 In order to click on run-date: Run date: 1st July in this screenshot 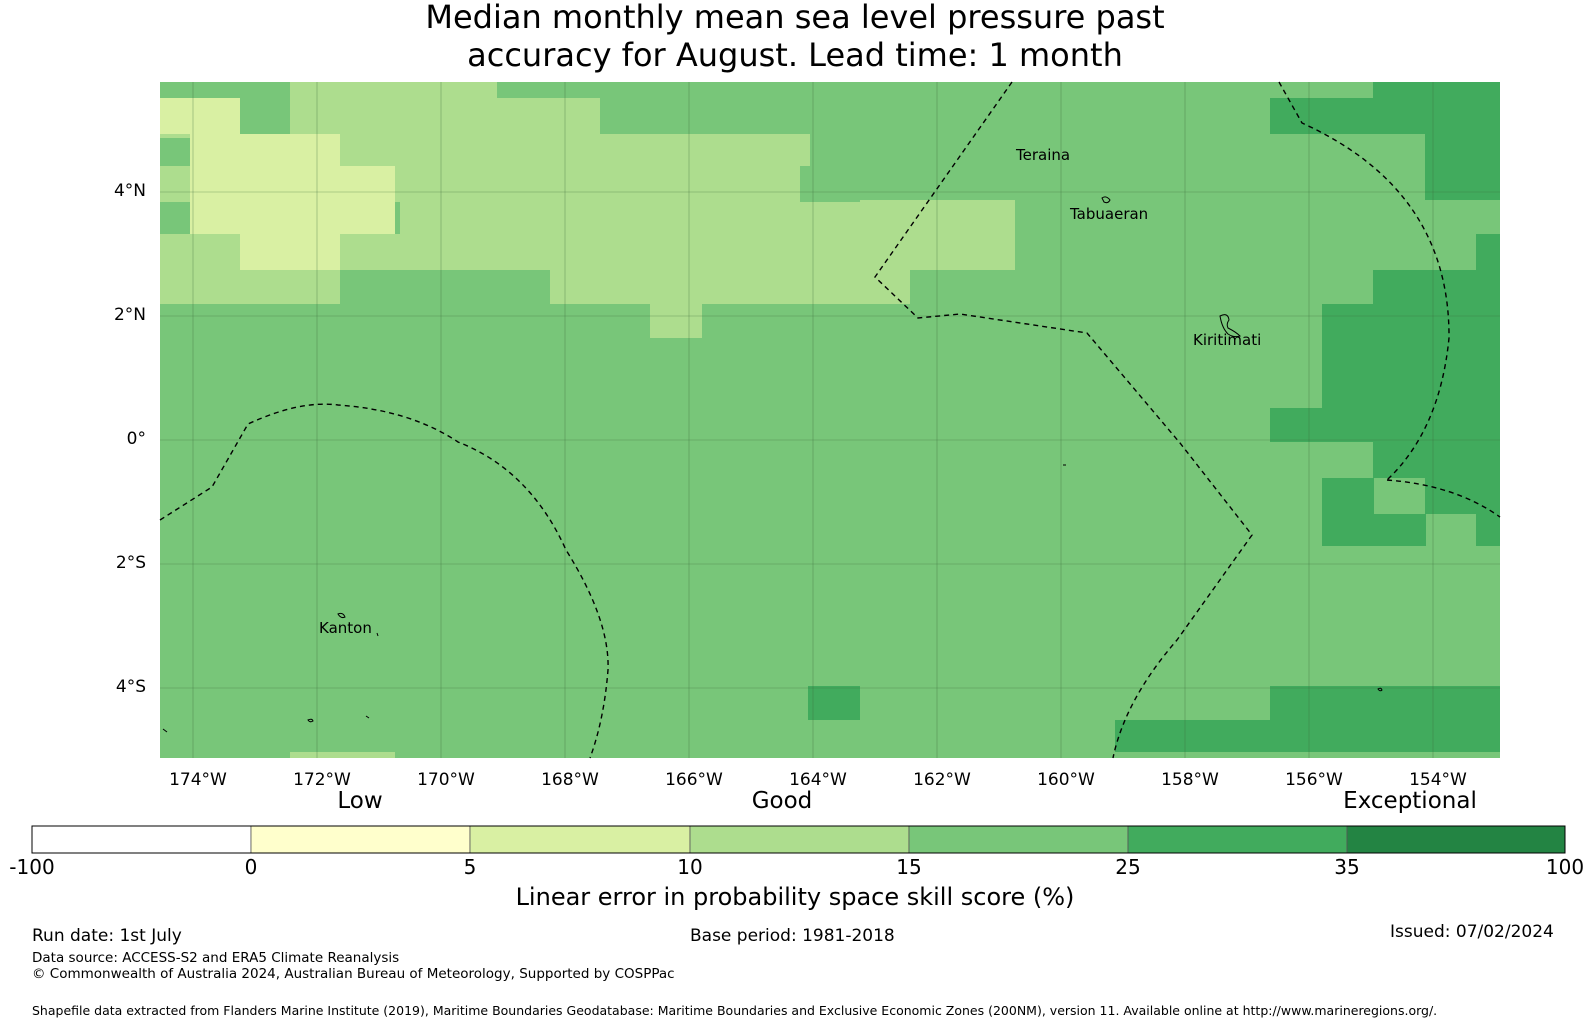, I will do `click(107, 936)`.